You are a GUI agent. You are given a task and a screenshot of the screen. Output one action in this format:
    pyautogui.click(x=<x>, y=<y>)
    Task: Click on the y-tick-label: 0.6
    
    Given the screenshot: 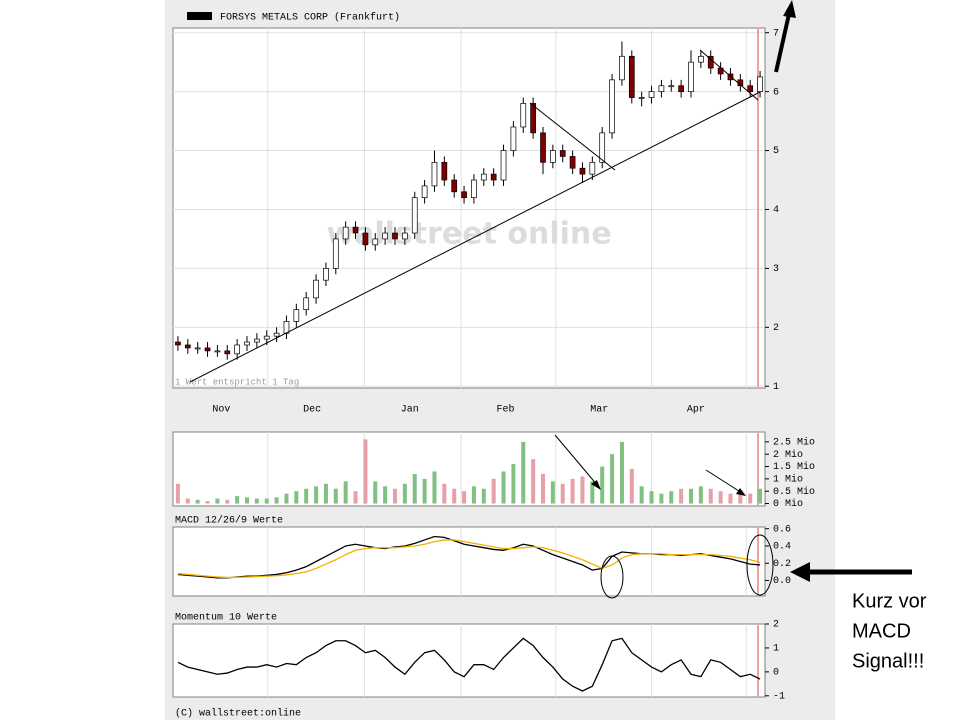 What is the action you would take?
    pyautogui.click(x=782, y=529)
    